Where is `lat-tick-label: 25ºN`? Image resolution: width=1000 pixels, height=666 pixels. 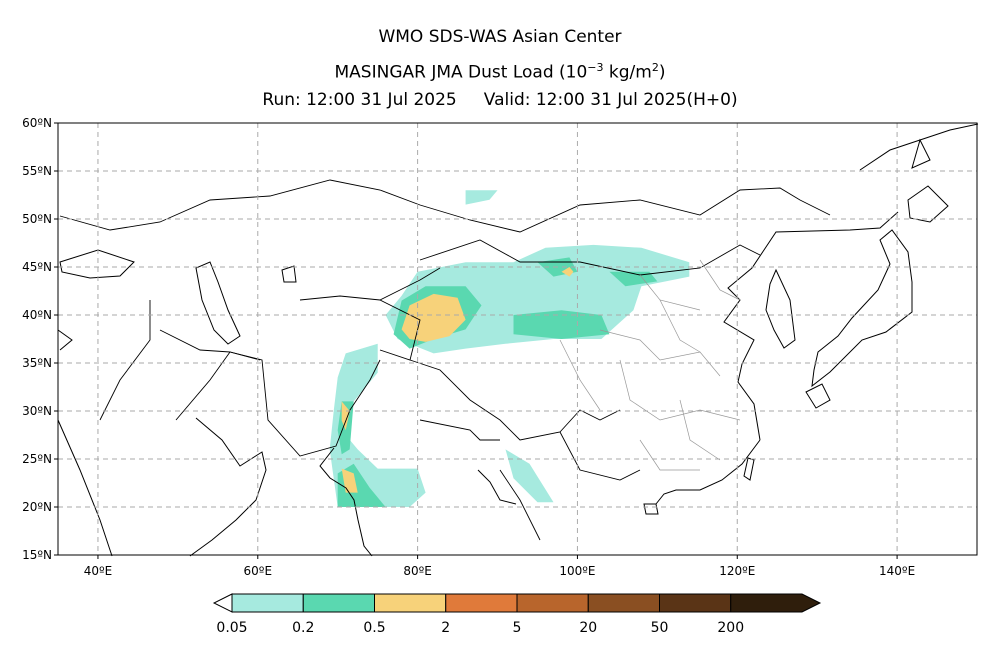 lat-tick-label: 25ºN is located at coordinates (37, 459).